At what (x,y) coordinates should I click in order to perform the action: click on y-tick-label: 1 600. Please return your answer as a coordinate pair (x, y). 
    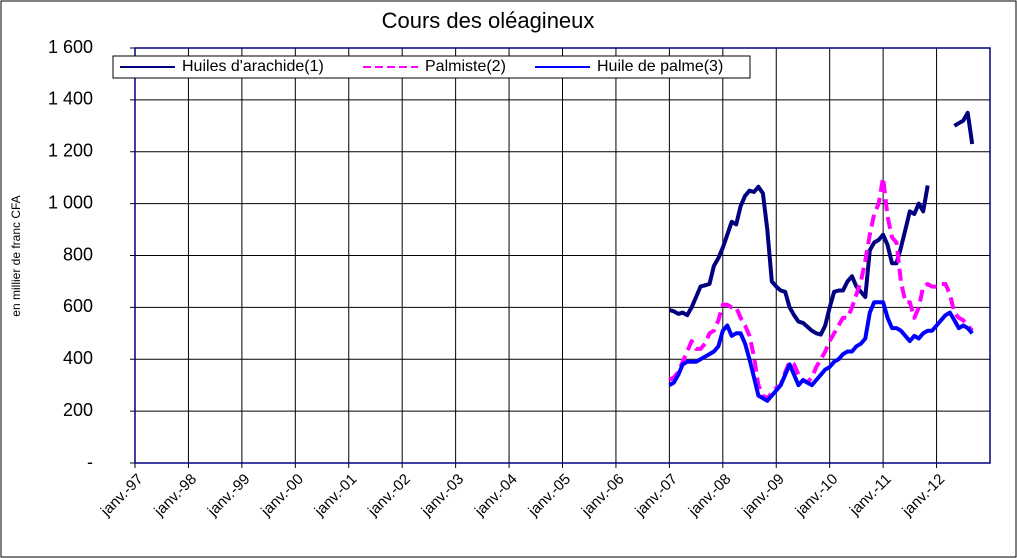
    Looking at the image, I should click on (70, 47).